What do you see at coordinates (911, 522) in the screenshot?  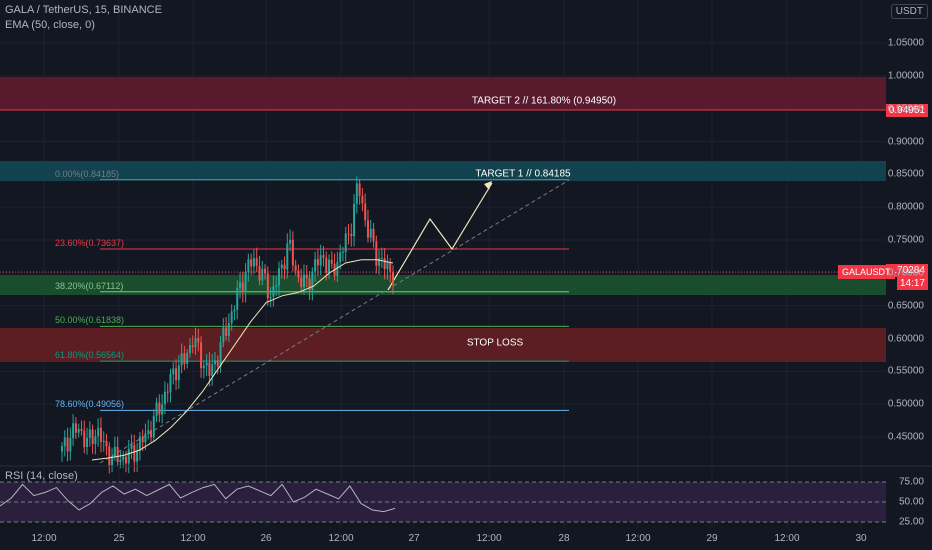 I see `rsi-tick-label: 25.00` at bounding box center [911, 522].